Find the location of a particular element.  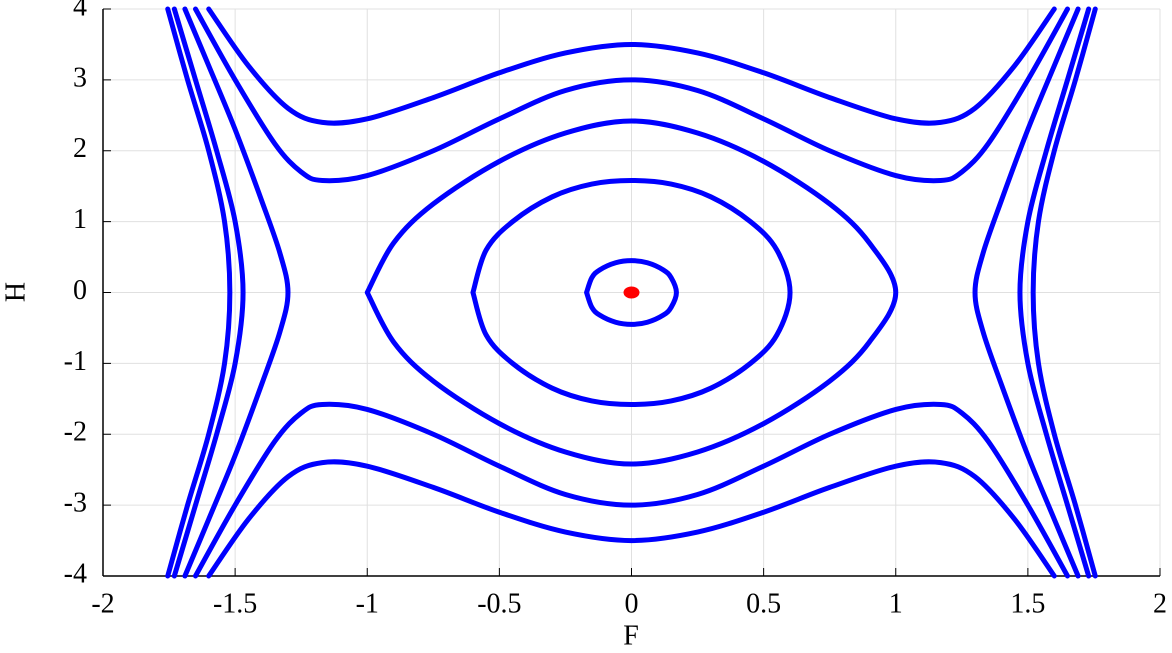

y-tick-label: 4 is located at coordinates (80, 11).